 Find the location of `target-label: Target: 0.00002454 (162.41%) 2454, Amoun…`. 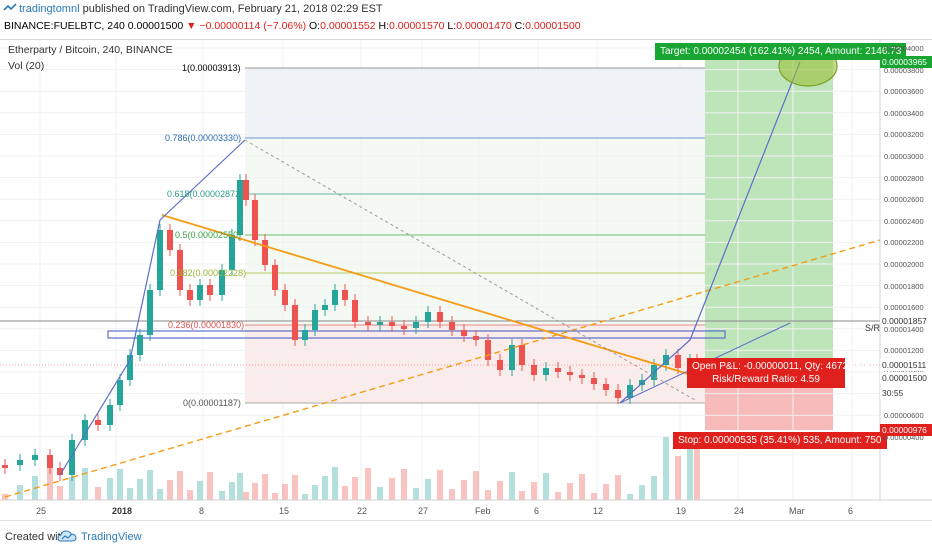

target-label: Target: 0.00002454 (162.41%) 2454, Amoun… is located at coordinates (781, 51).